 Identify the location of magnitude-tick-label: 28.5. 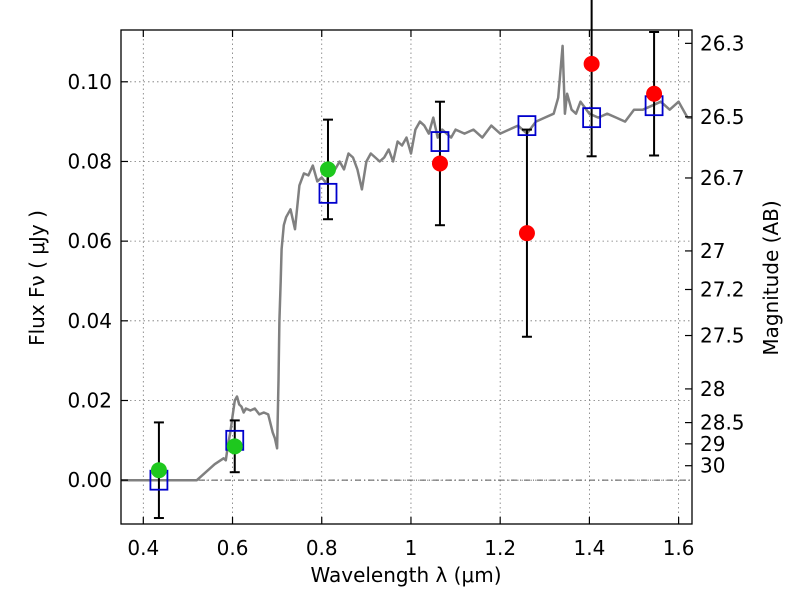
(722, 423).